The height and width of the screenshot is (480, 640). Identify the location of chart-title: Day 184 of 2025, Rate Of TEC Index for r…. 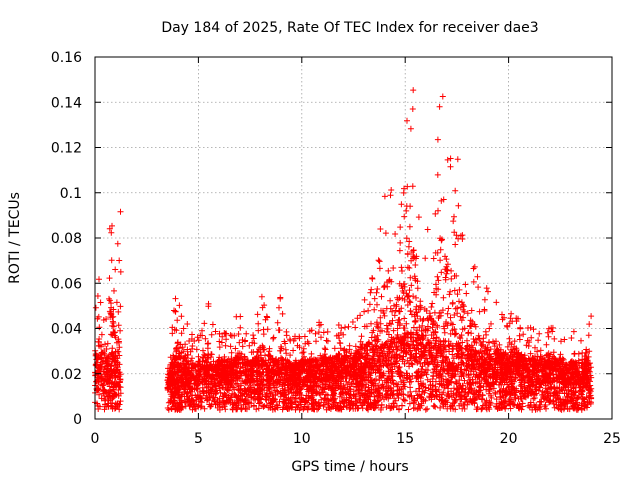
(349, 28).